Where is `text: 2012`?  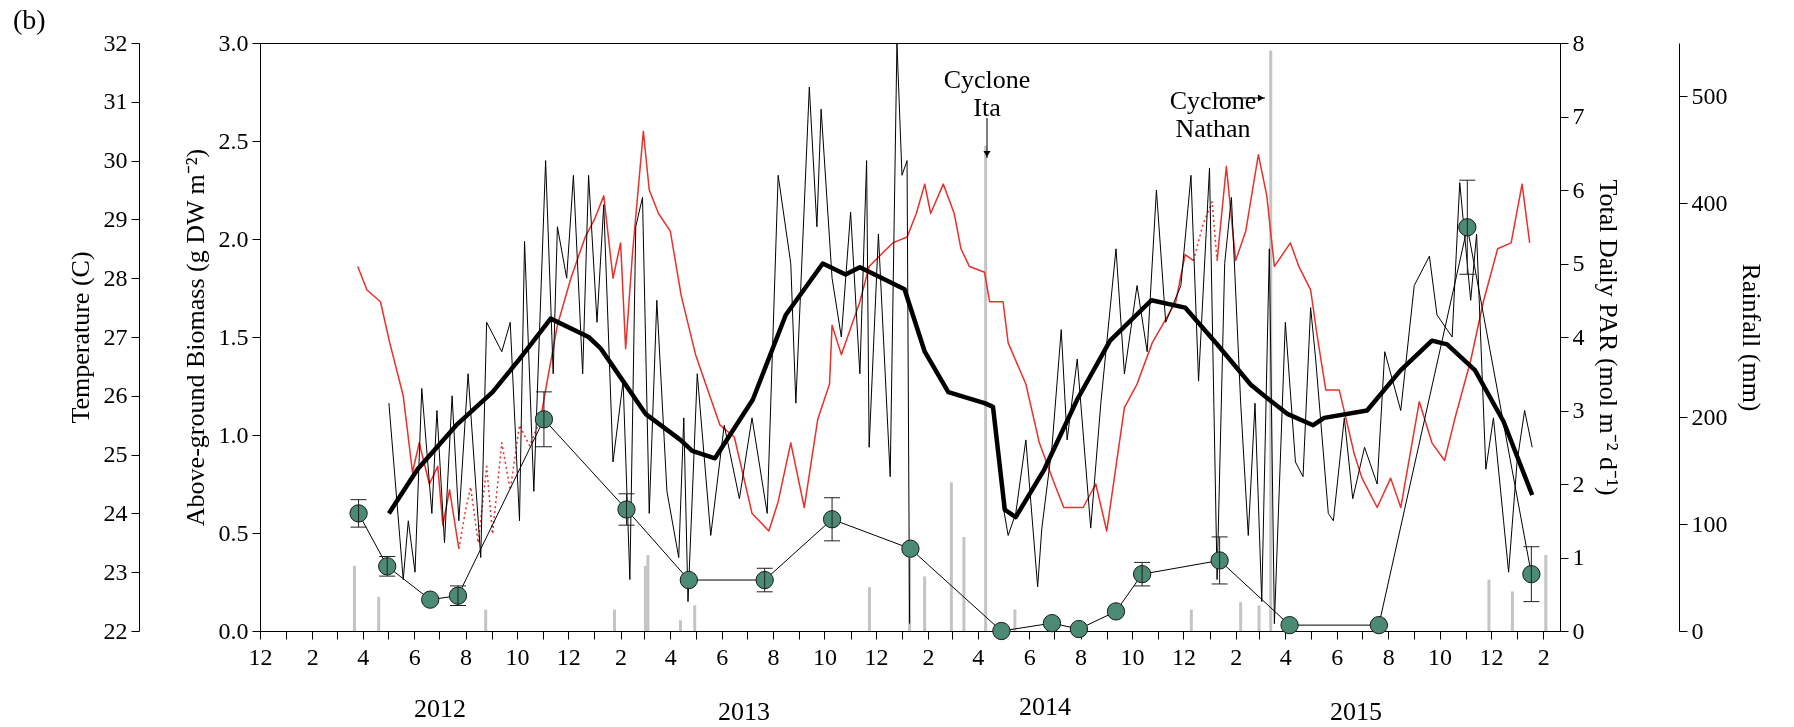 text: 2012 is located at coordinates (440, 708).